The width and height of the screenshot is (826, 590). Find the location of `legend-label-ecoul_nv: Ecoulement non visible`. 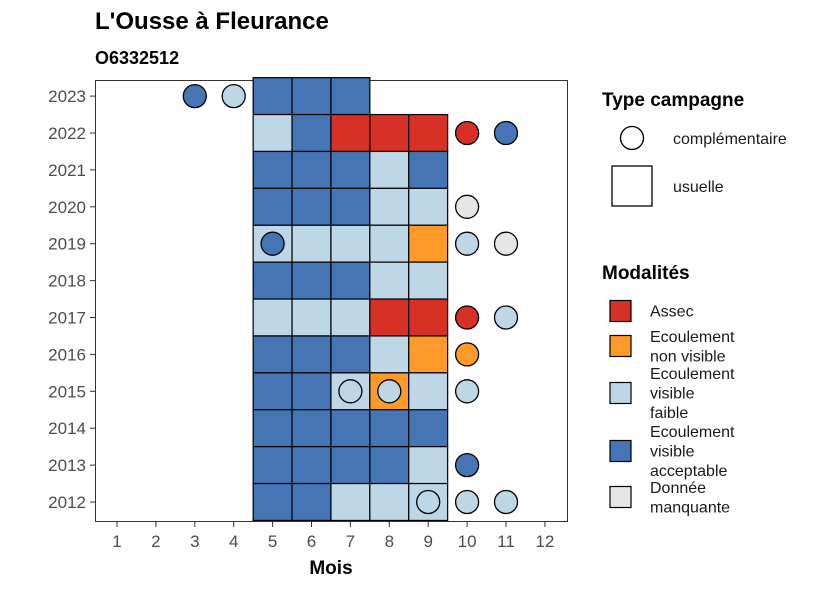

legend-label-ecoul_nv: Ecoulement non visible is located at coordinates (692, 347).